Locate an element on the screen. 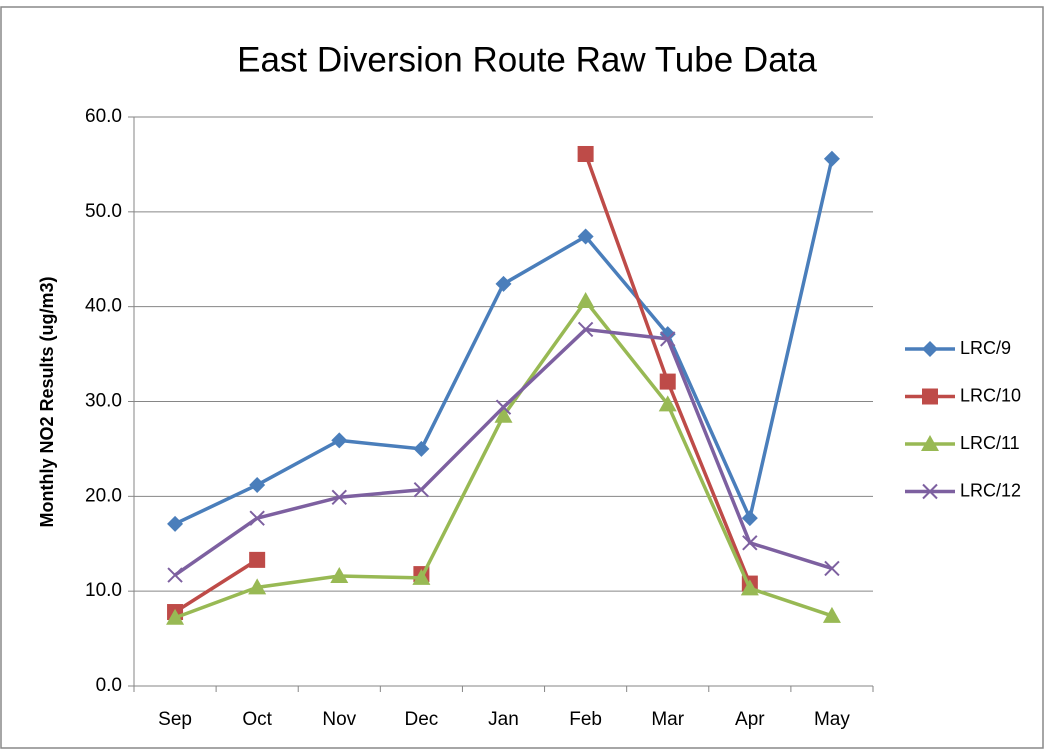 The width and height of the screenshot is (1045, 749). legend-label: LRC/9 is located at coordinates (985, 348).